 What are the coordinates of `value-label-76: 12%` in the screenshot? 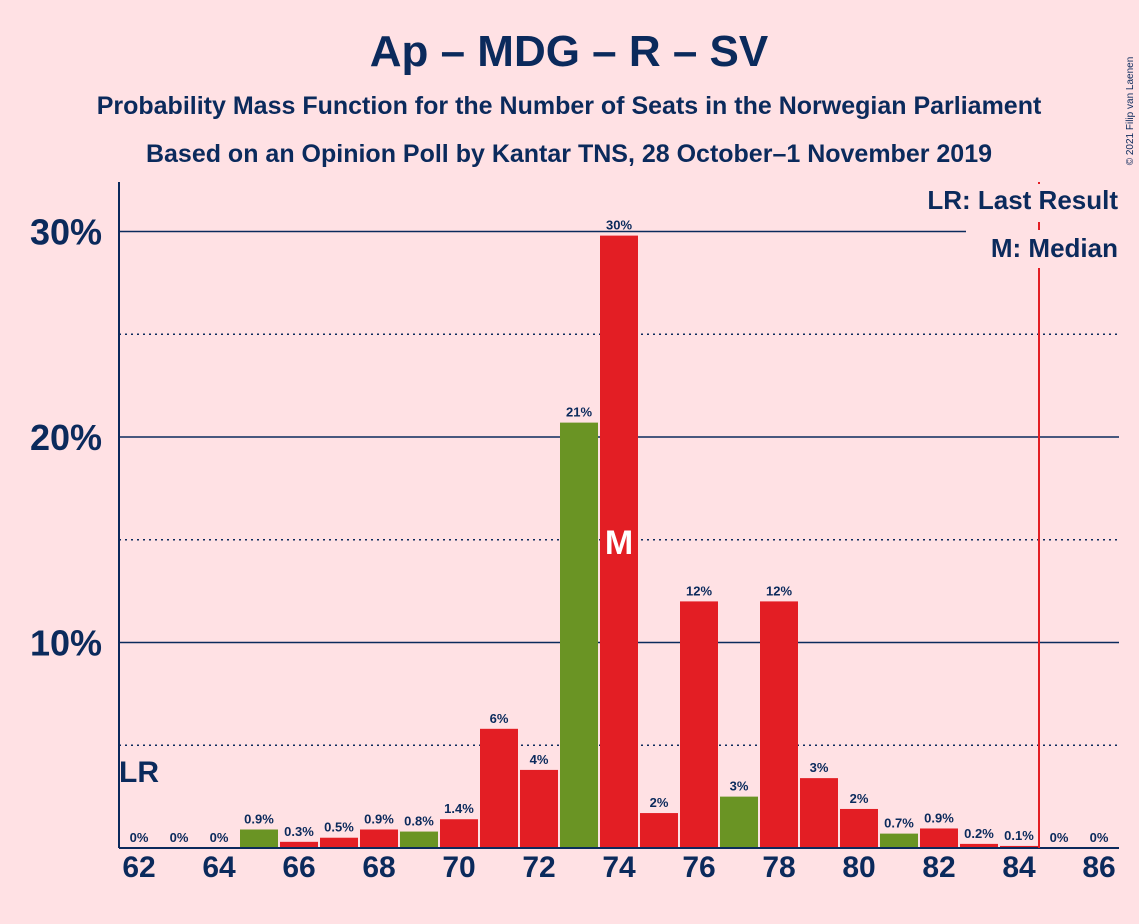 It's located at (699, 590).